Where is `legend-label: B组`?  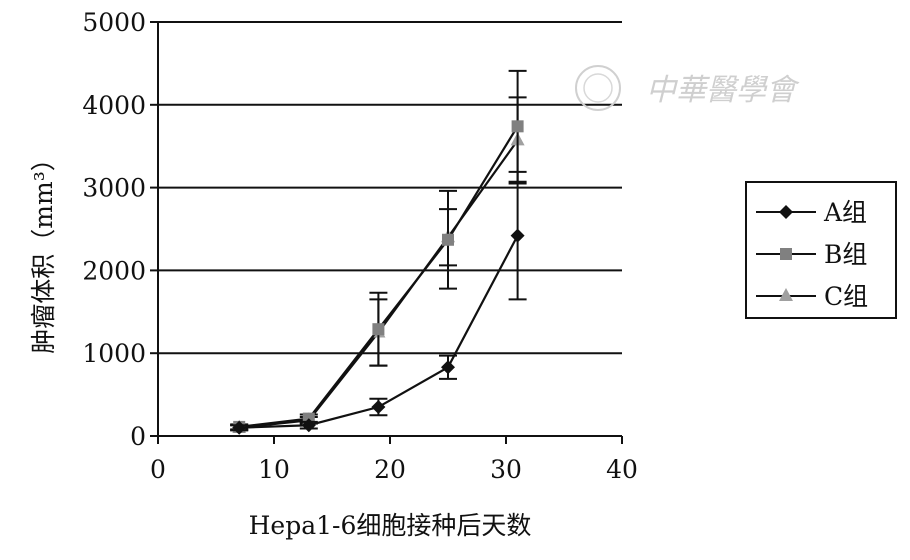 legend-label: B组 is located at coordinates (845, 254).